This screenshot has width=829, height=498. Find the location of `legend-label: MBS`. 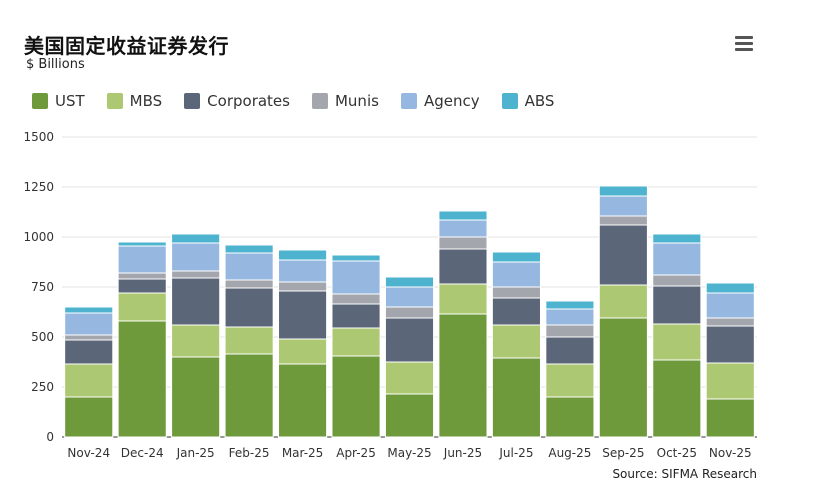

legend-label: MBS is located at coordinates (146, 101).